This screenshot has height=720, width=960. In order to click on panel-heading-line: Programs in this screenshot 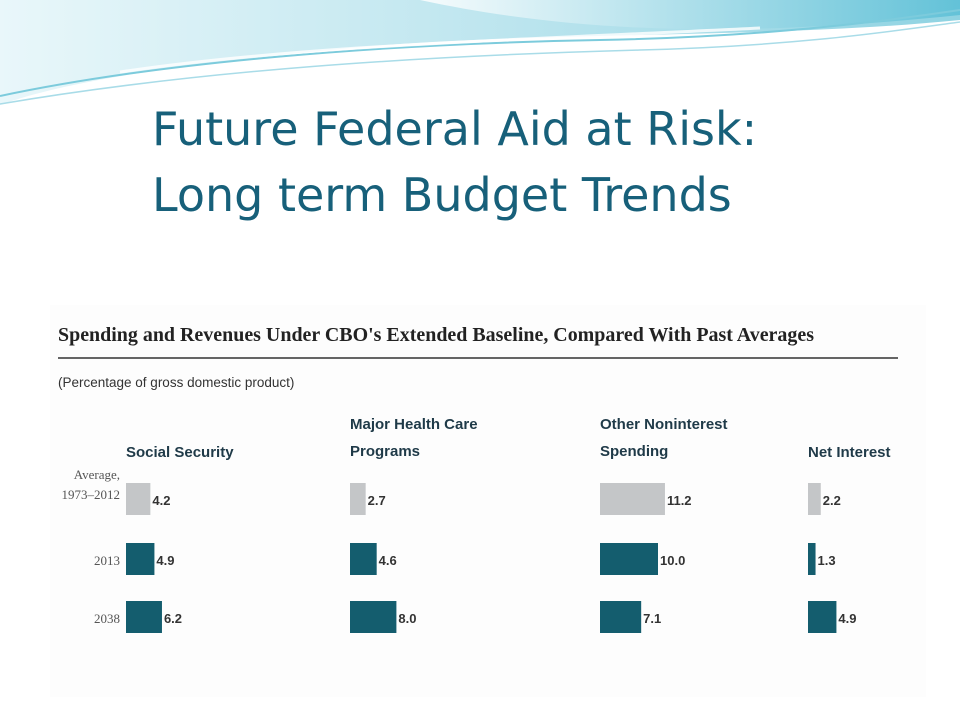, I will do `click(385, 451)`.